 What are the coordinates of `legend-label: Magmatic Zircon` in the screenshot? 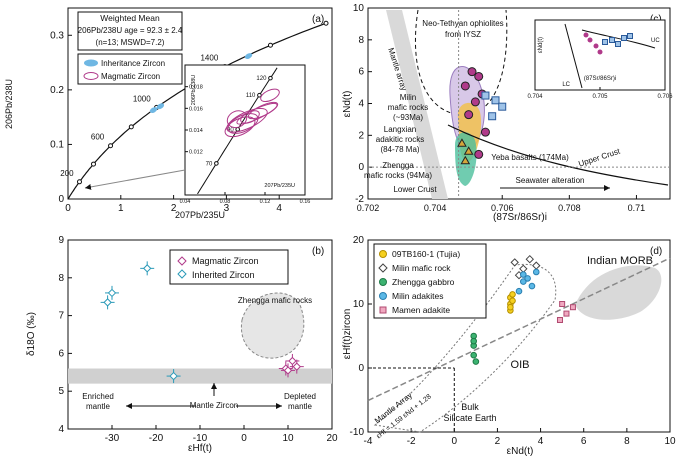 It's located at (225, 261).